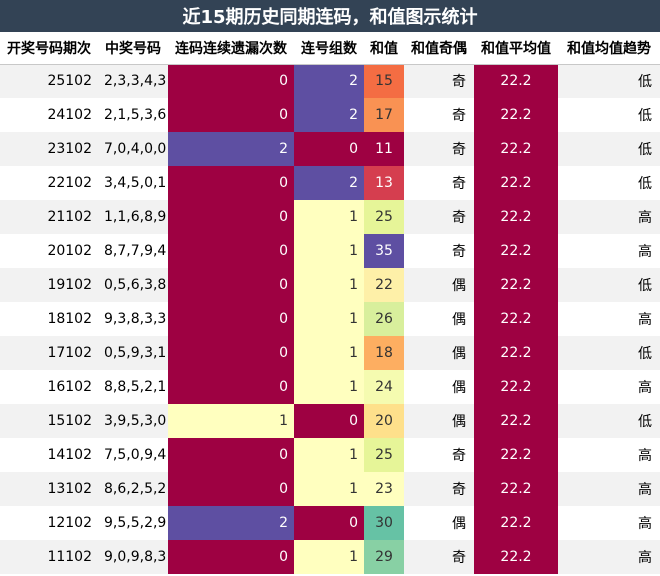 Image resolution: width=660 pixels, height=576 pixels. What do you see at coordinates (384, 285) in the screenshot?
I see `sum-cell: 22` at bounding box center [384, 285].